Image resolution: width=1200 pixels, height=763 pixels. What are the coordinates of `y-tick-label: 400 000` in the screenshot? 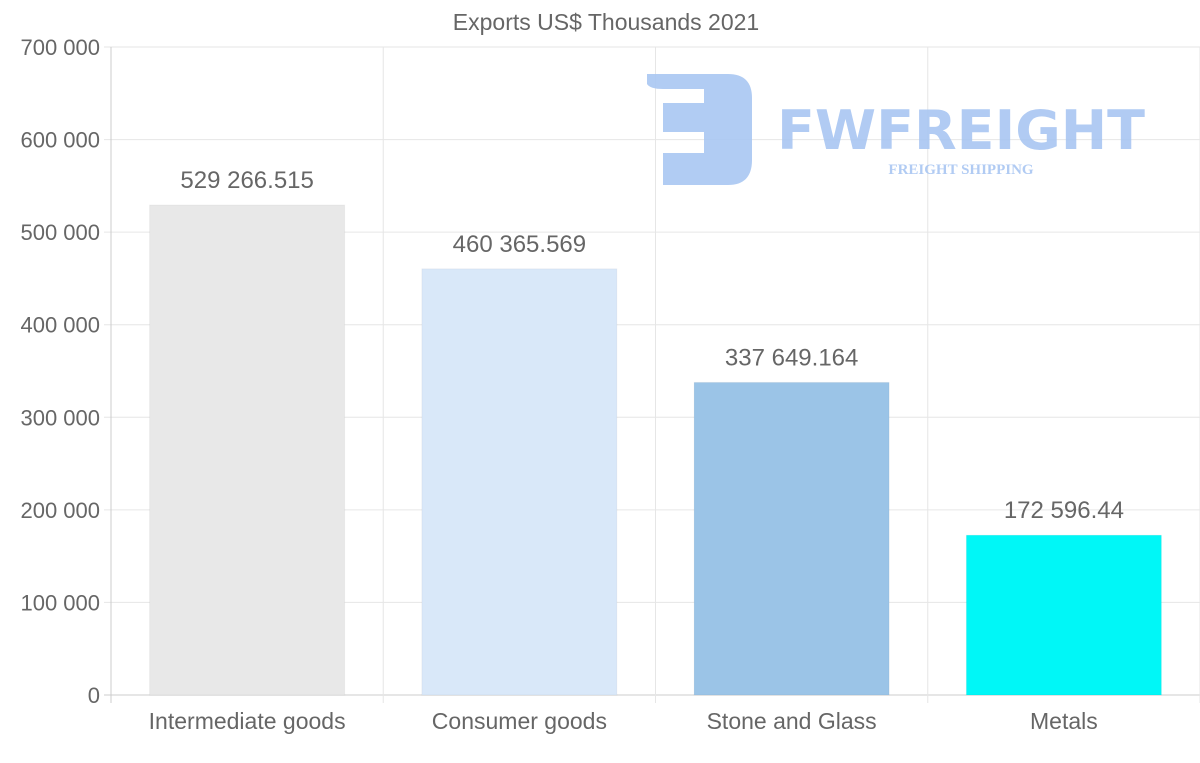 It's located at (60, 325).